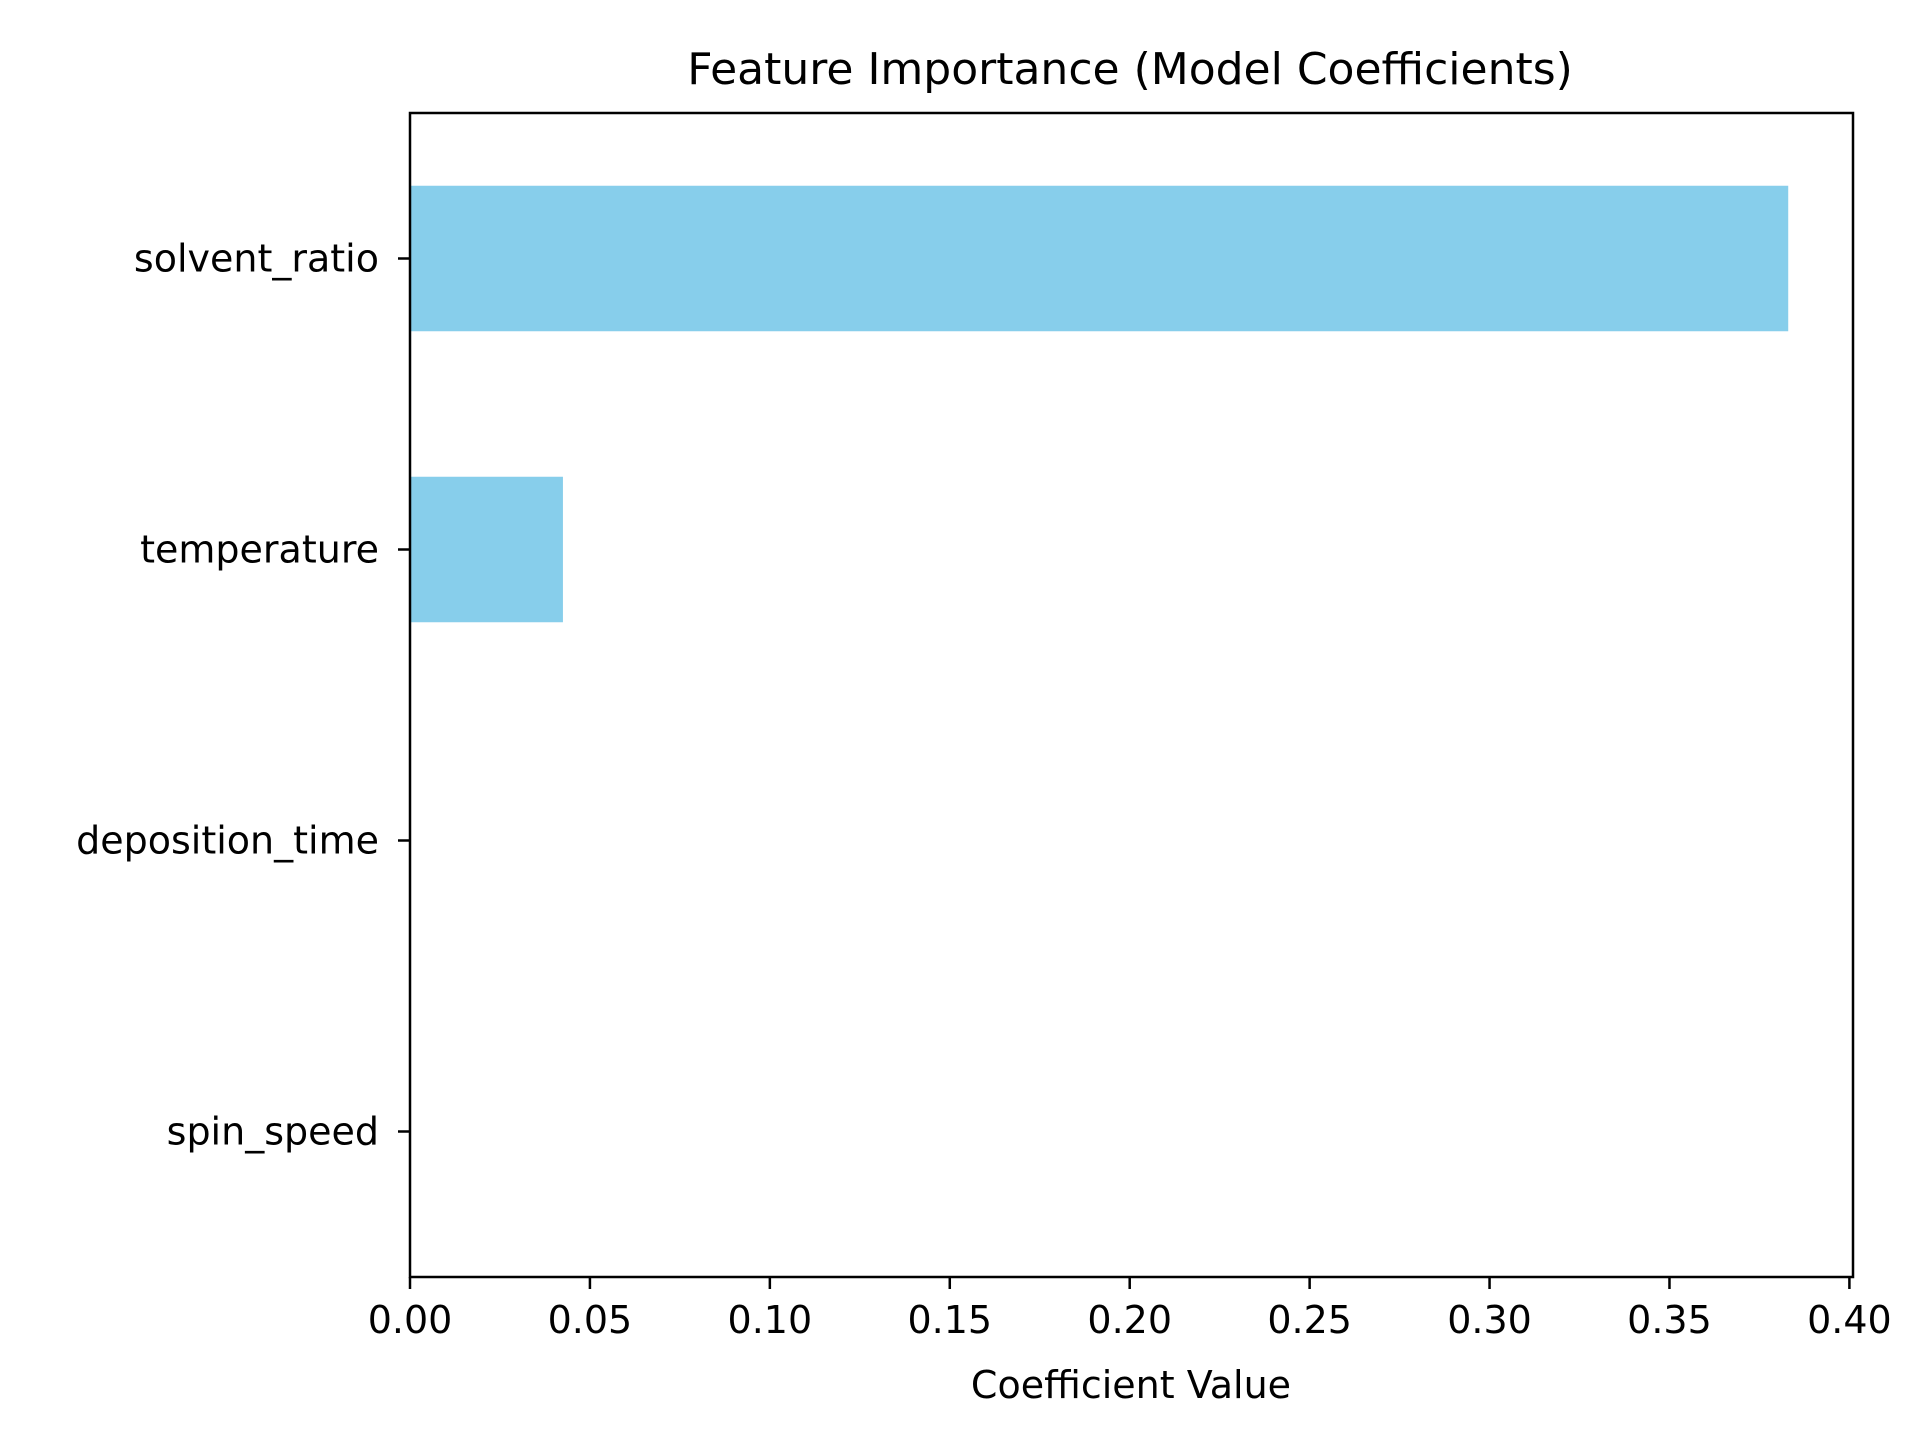 The height and width of the screenshot is (1440, 1920). What do you see at coordinates (1129, 1320) in the screenshot?
I see `x-tick-label: 0.20` at bounding box center [1129, 1320].